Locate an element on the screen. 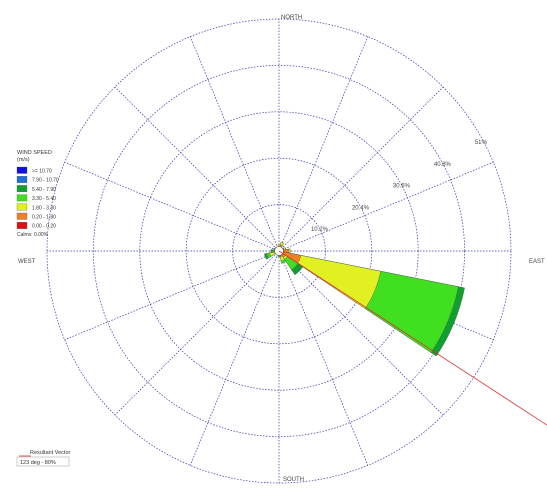  resultant-vector-box-frame is located at coordinates (43, 461).